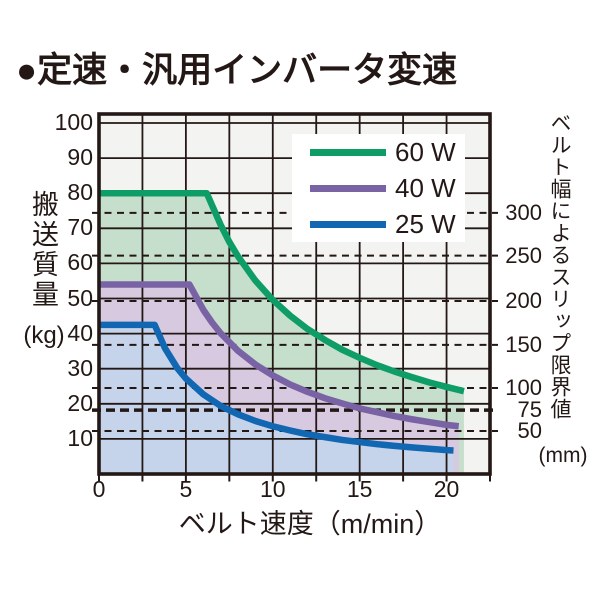  Describe the element at coordinates (523, 300) in the screenshot. I see `y-right-tick-200: 200` at that location.